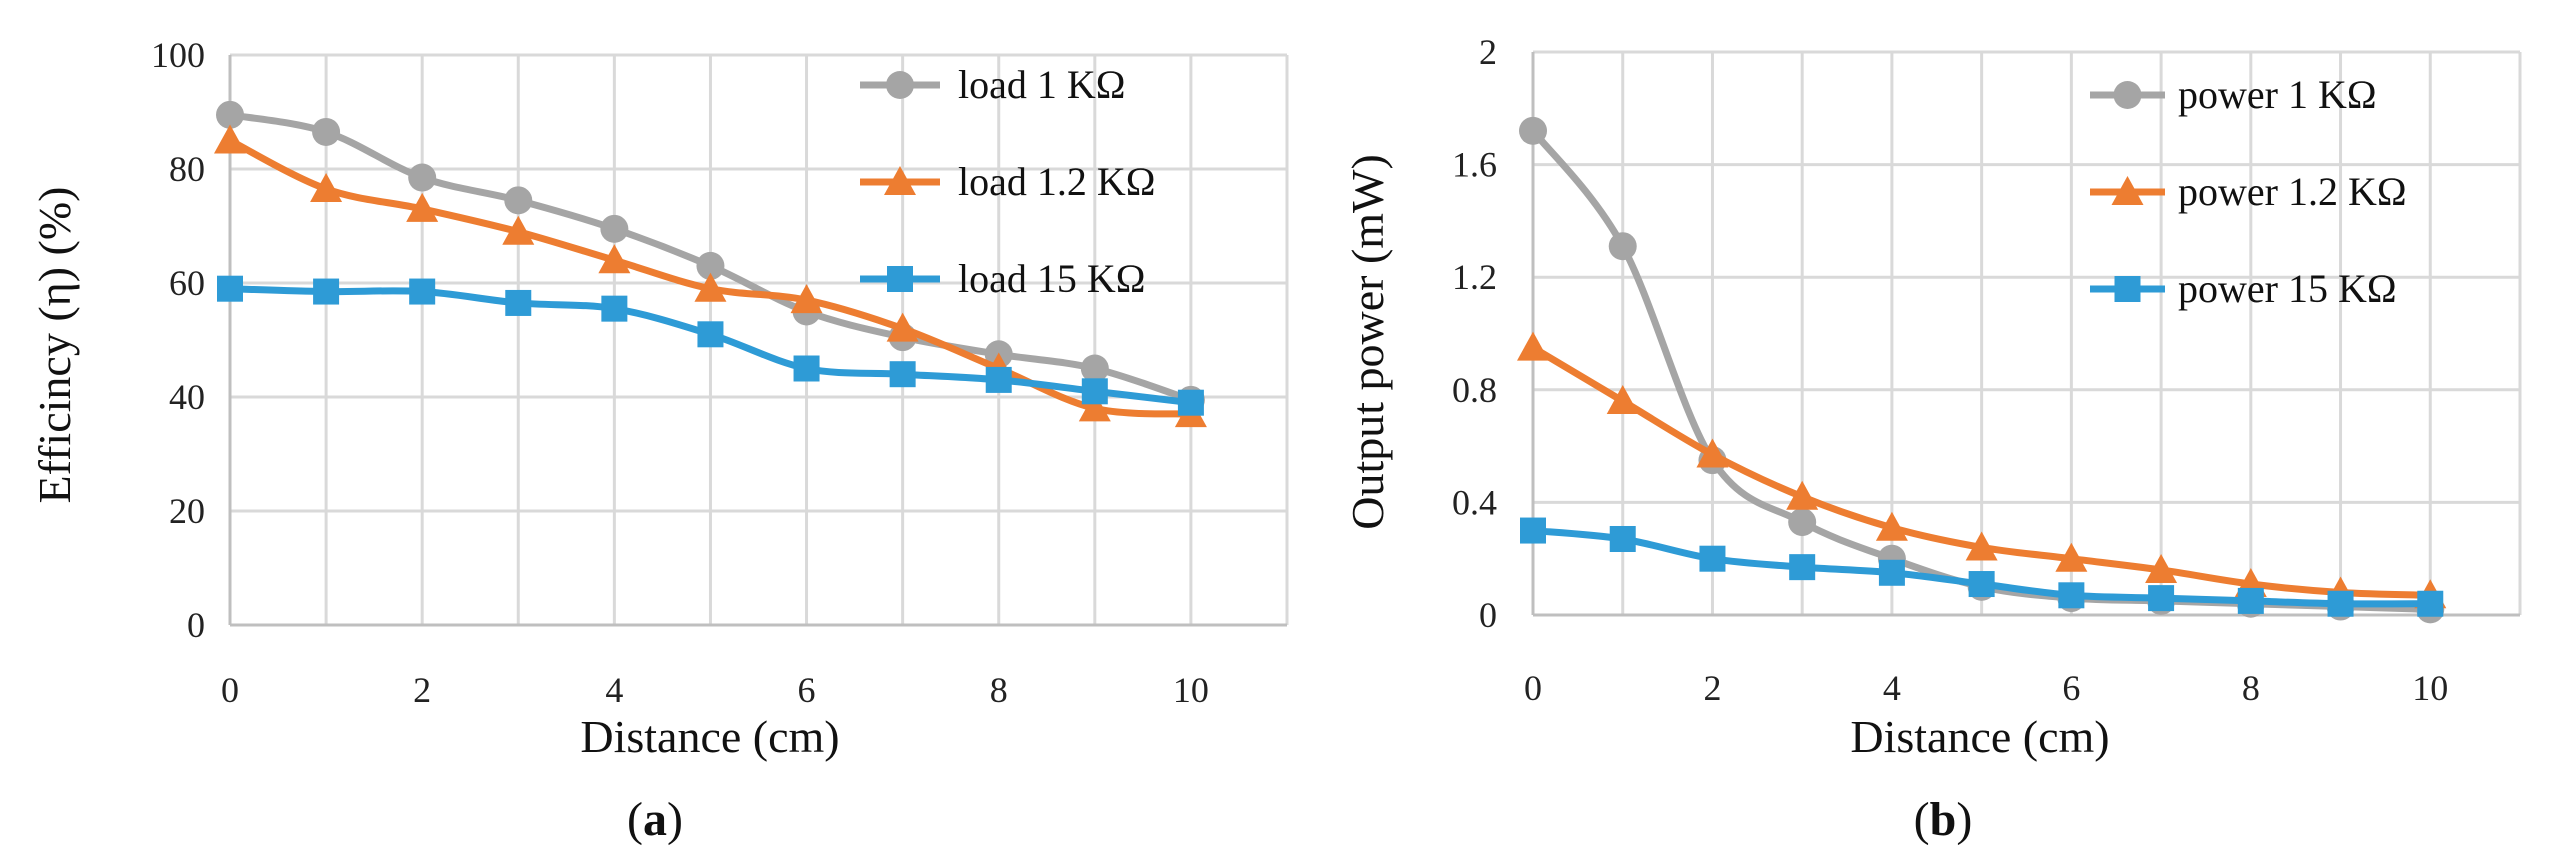  I want to click on panel-a-x-tick-label: 2, so click(422, 690).